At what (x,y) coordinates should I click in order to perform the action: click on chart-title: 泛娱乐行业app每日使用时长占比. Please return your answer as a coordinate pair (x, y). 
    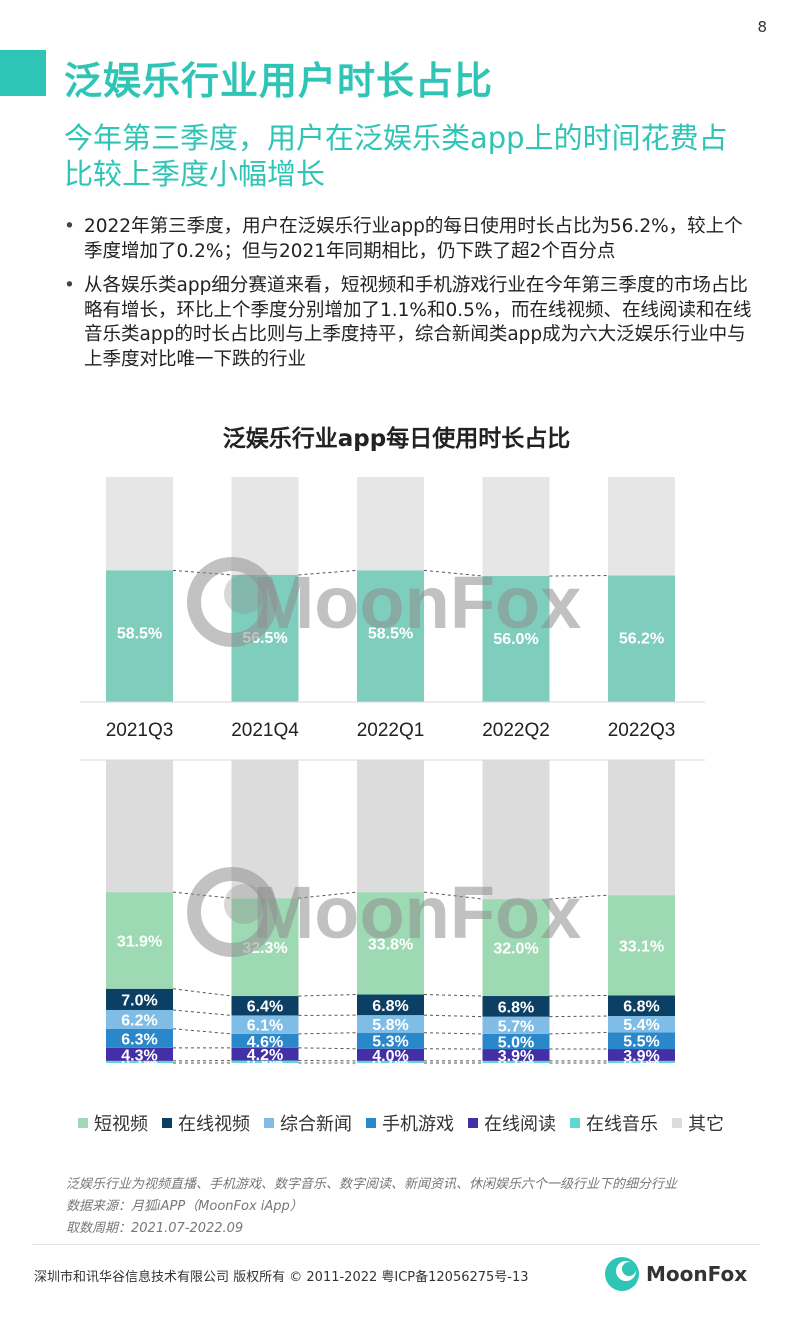
    Looking at the image, I should click on (396, 439).